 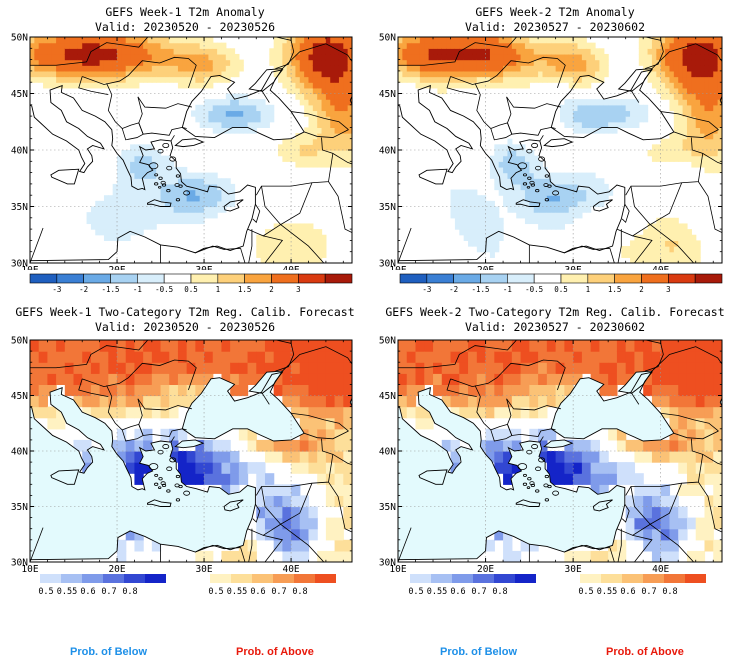 I want to click on legend-label: -0.5, so click(x=164, y=289).